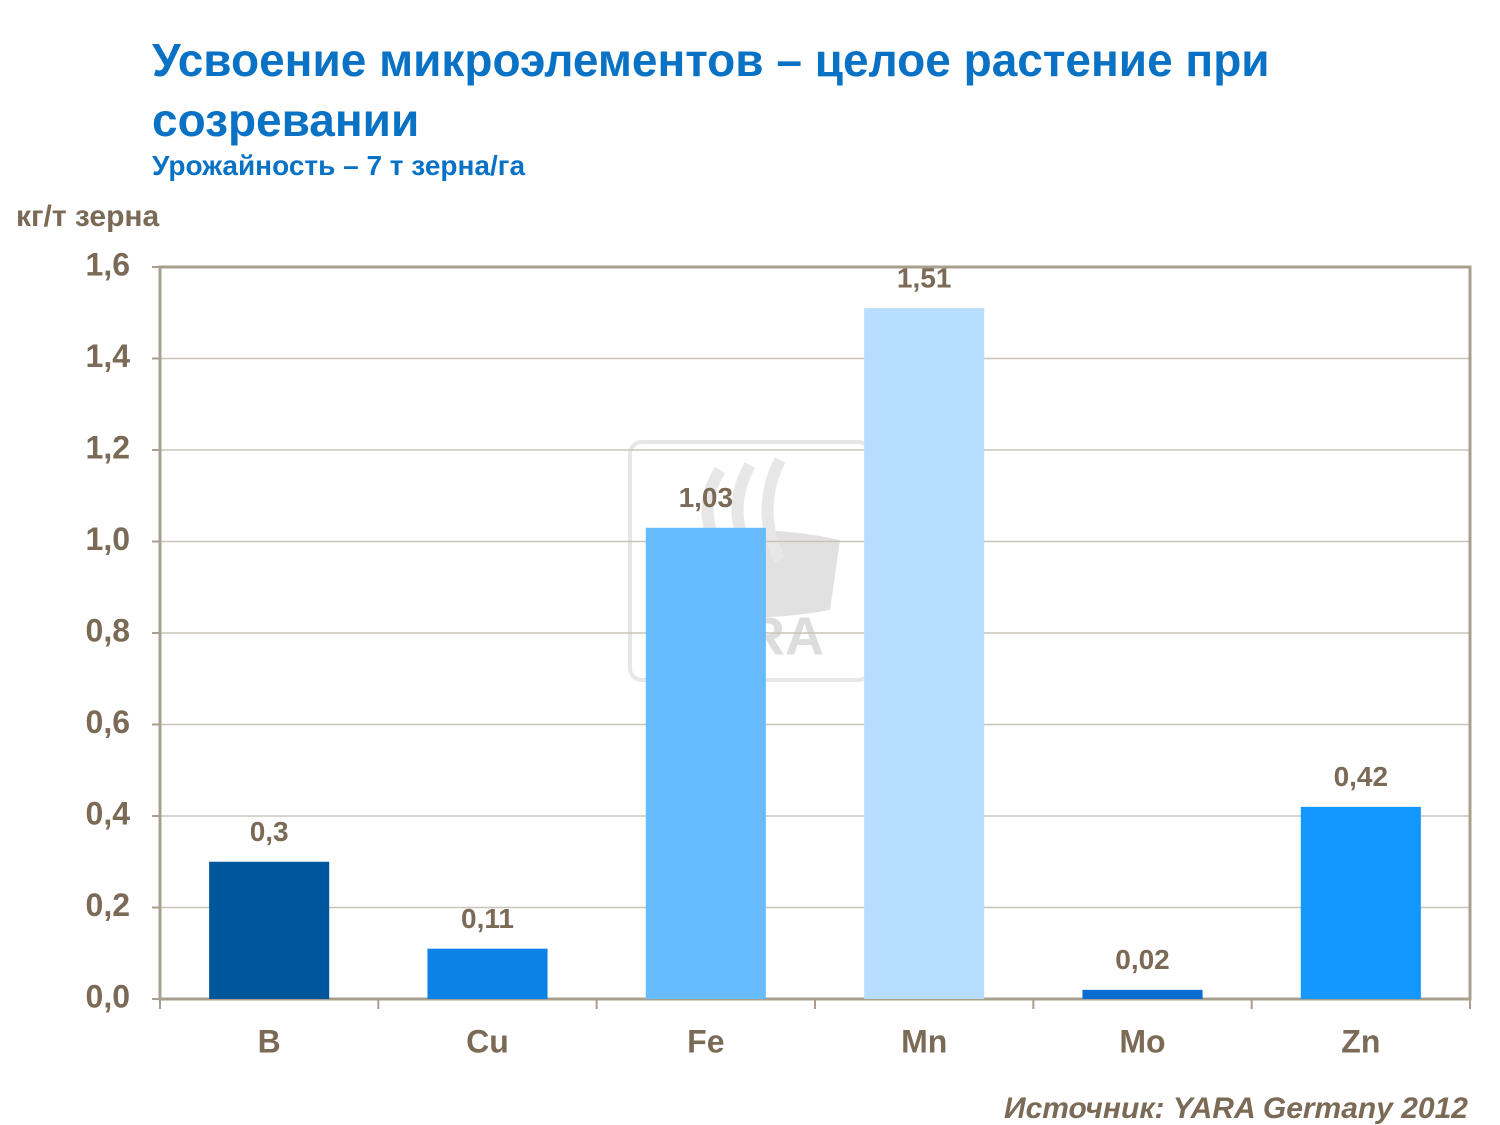 This screenshot has width=1500, height=1125. What do you see at coordinates (924, 1041) in the screenshot?
I see `x-tick-label: Mn` at bounding box center [924, 1041].